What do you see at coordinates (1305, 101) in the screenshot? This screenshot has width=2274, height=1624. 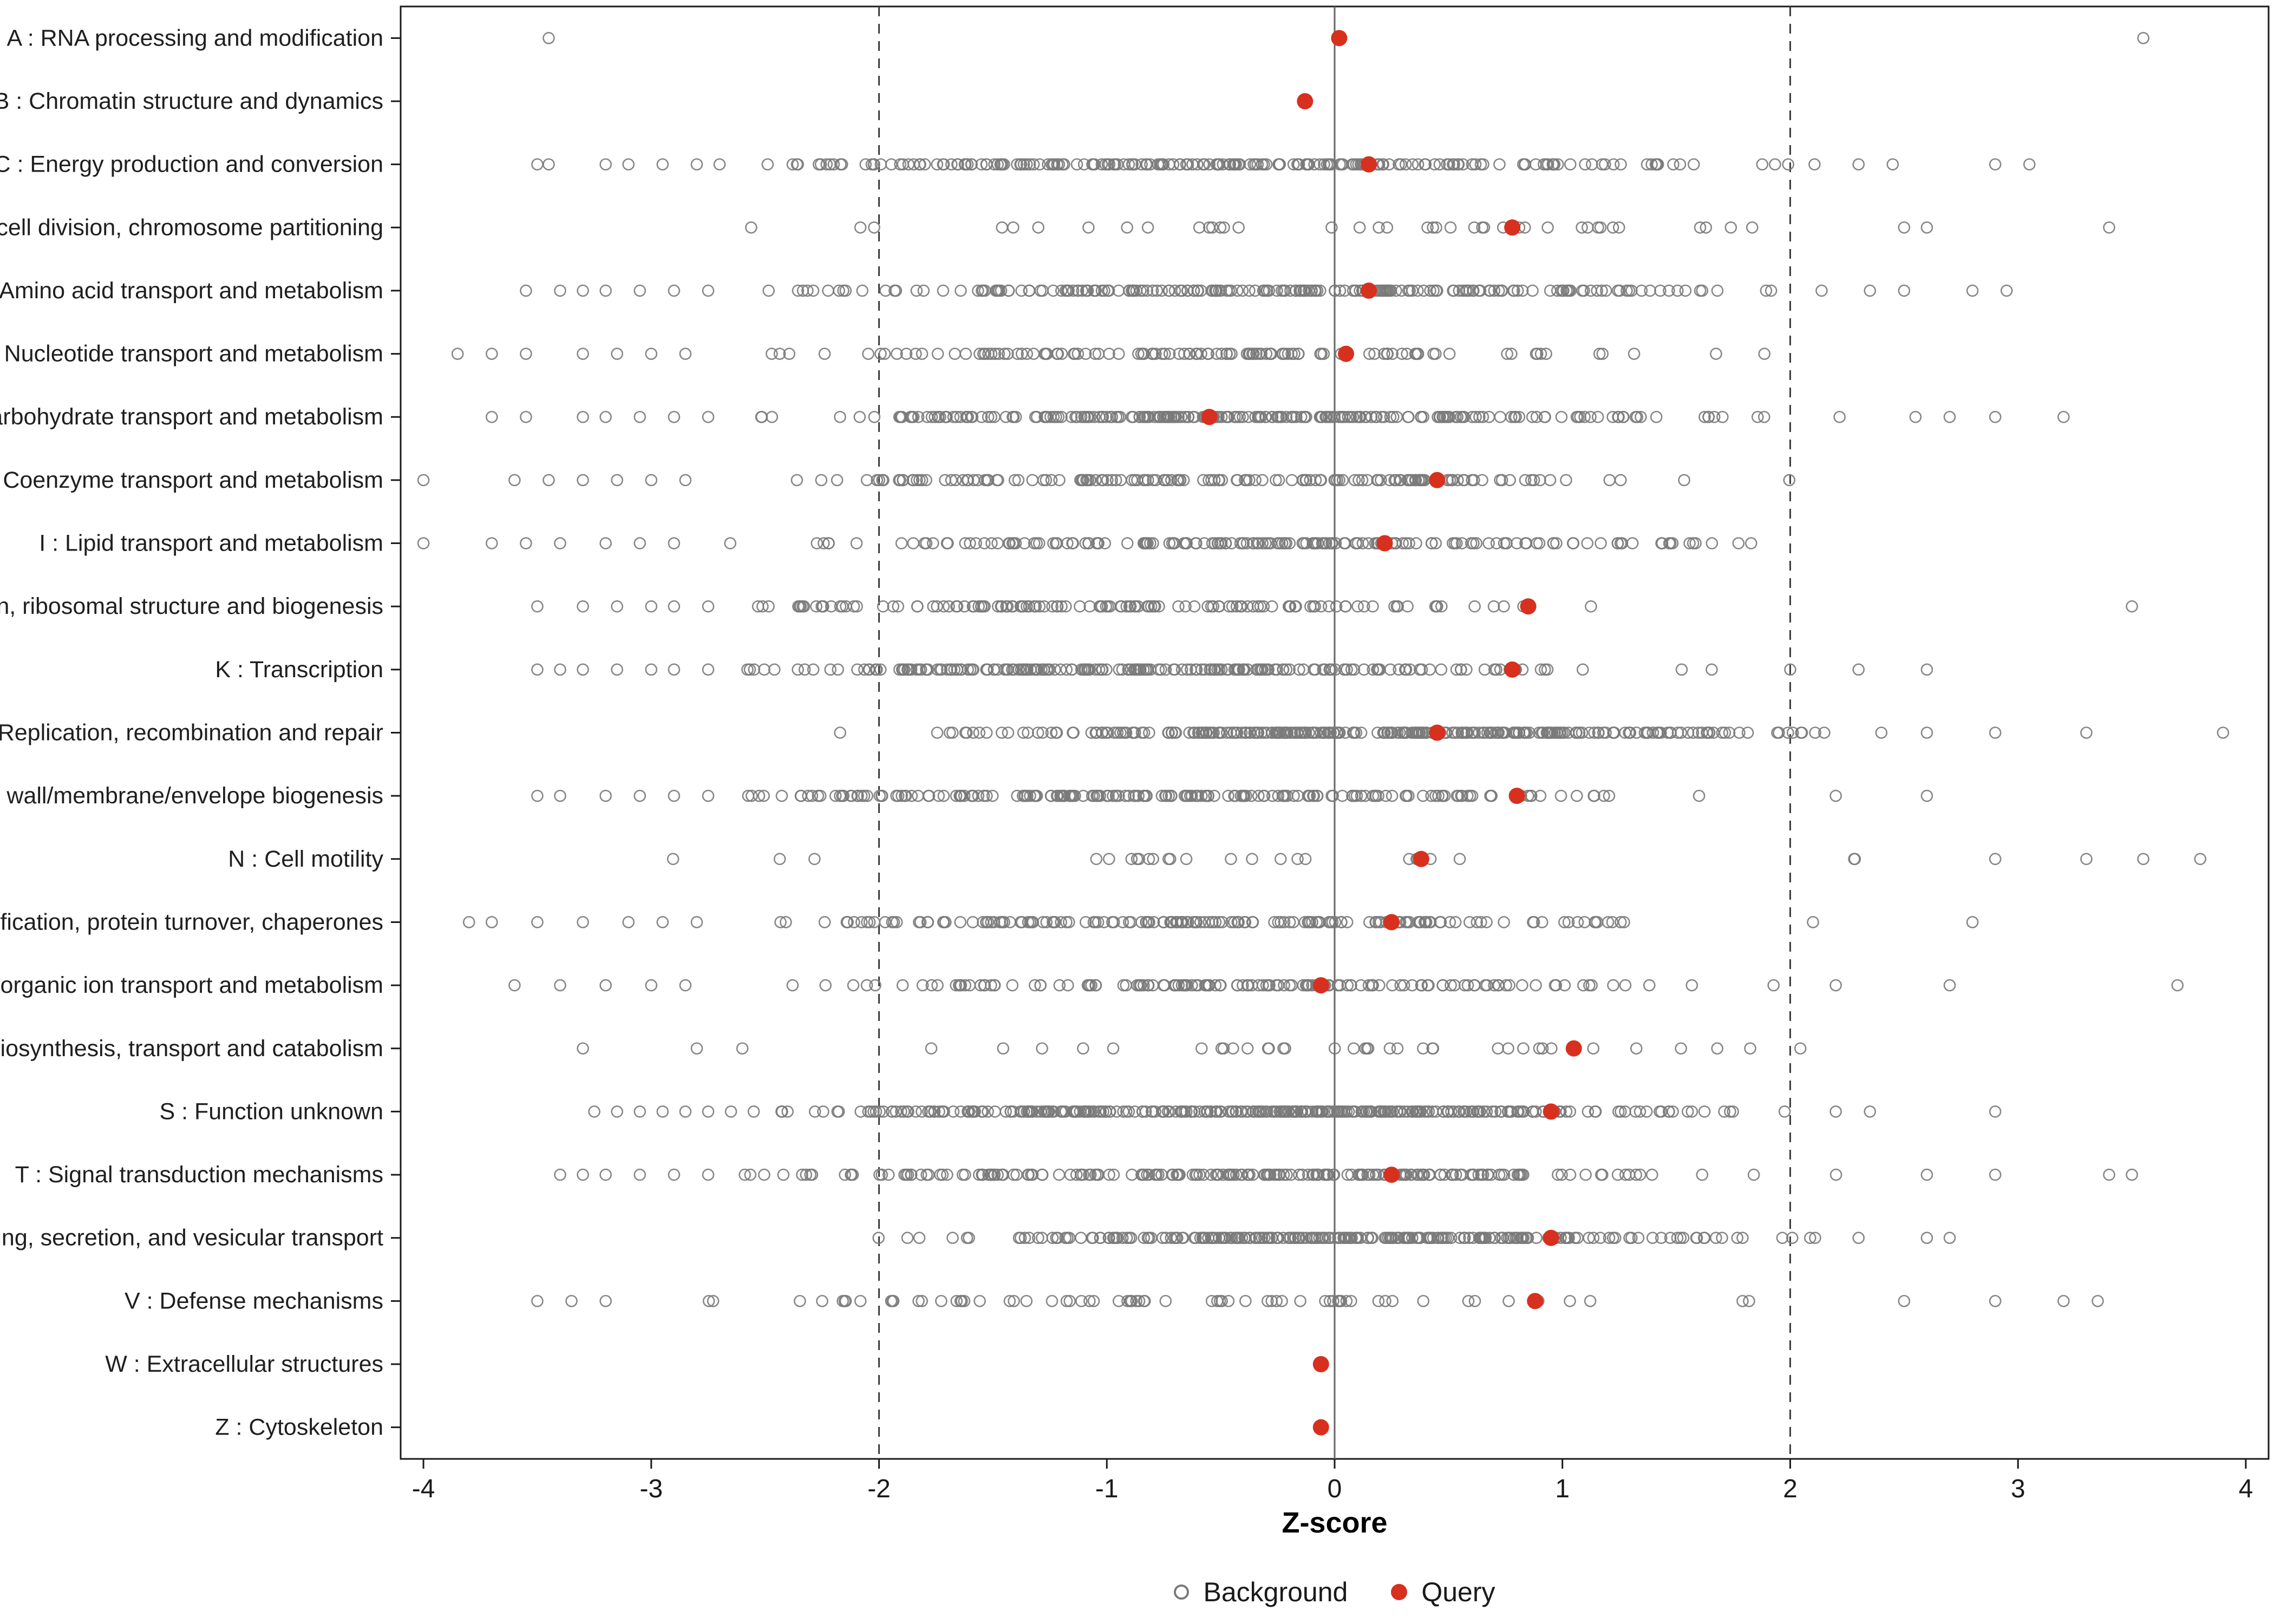 I see `query-point-B` at bounding box center [1305, 101].